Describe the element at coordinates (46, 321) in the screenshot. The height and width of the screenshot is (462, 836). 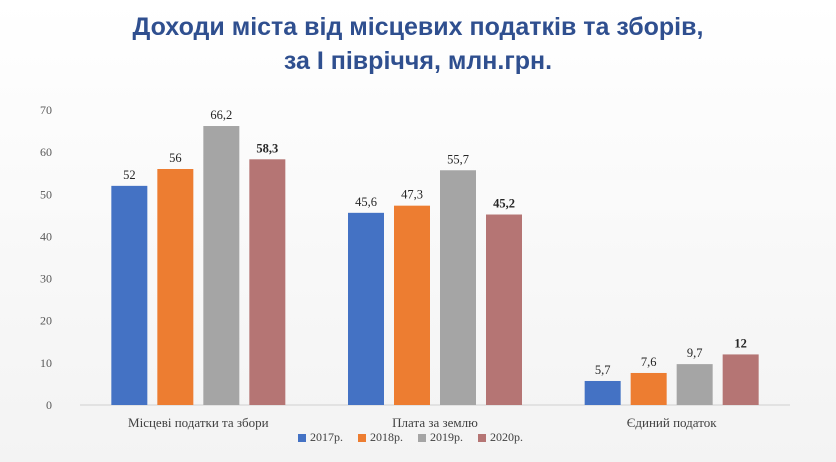
I see `y-tick-label: 20` at that location.